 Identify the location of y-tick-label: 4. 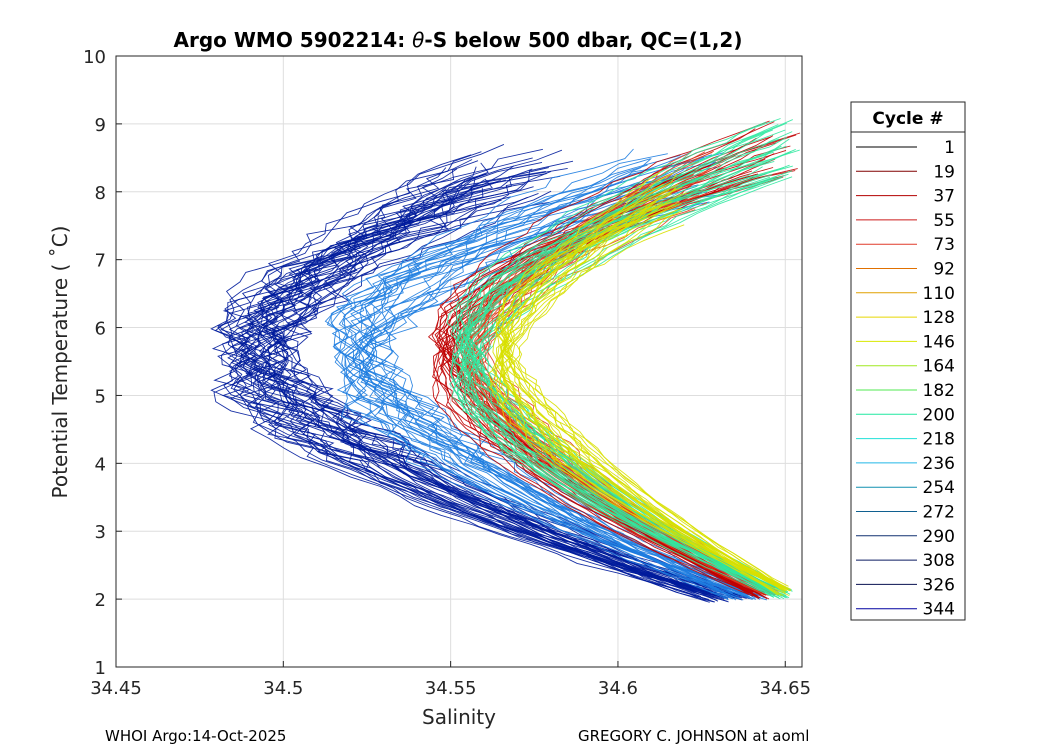
(100, 464).